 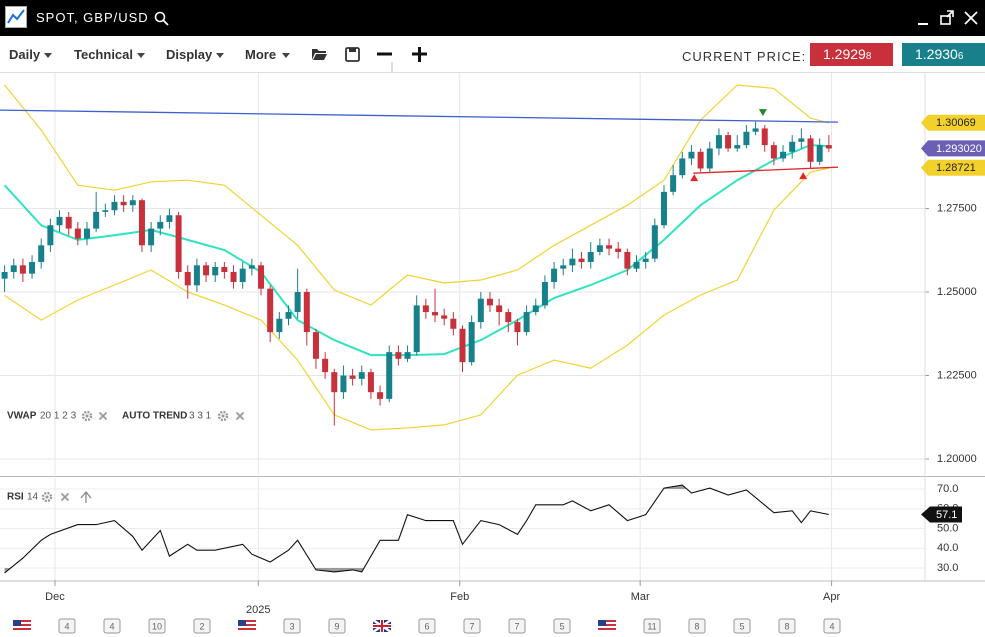 I want to click on calendar-event: 11, so click(x=652, y=626).